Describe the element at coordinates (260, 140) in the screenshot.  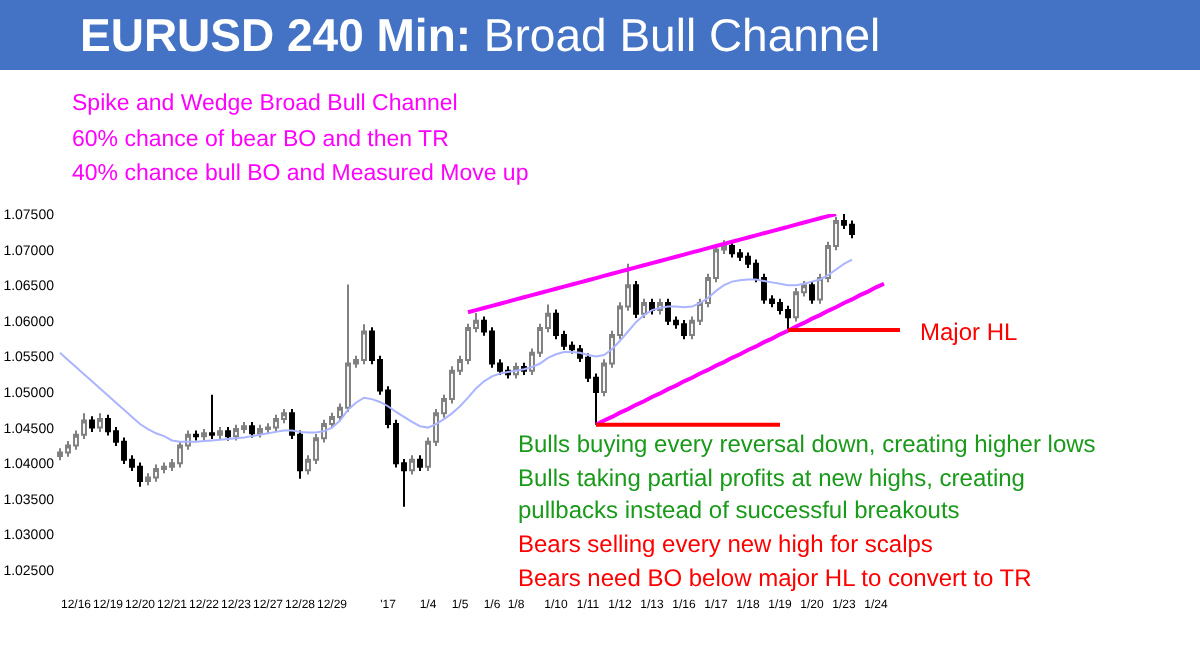
I see `text: 60% chance of bear BO and then TR` at that location.